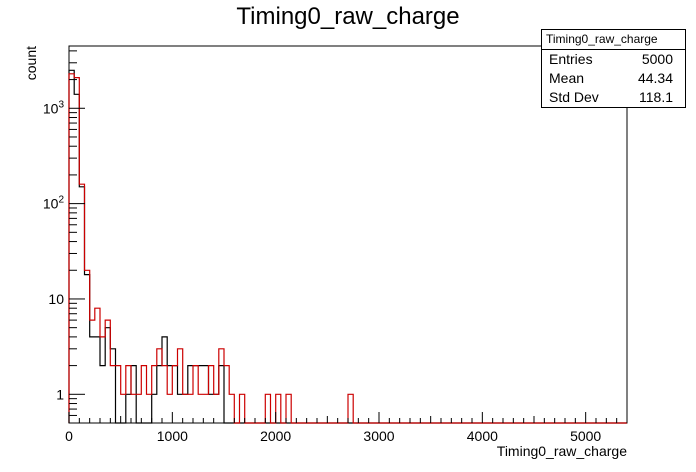 The height and width of the screenshot is (472, 696). What do you see at coordinates (571, 59) in the screenshot?
I see `stats-label-entries: Entries` at bounding box center [571, 59].